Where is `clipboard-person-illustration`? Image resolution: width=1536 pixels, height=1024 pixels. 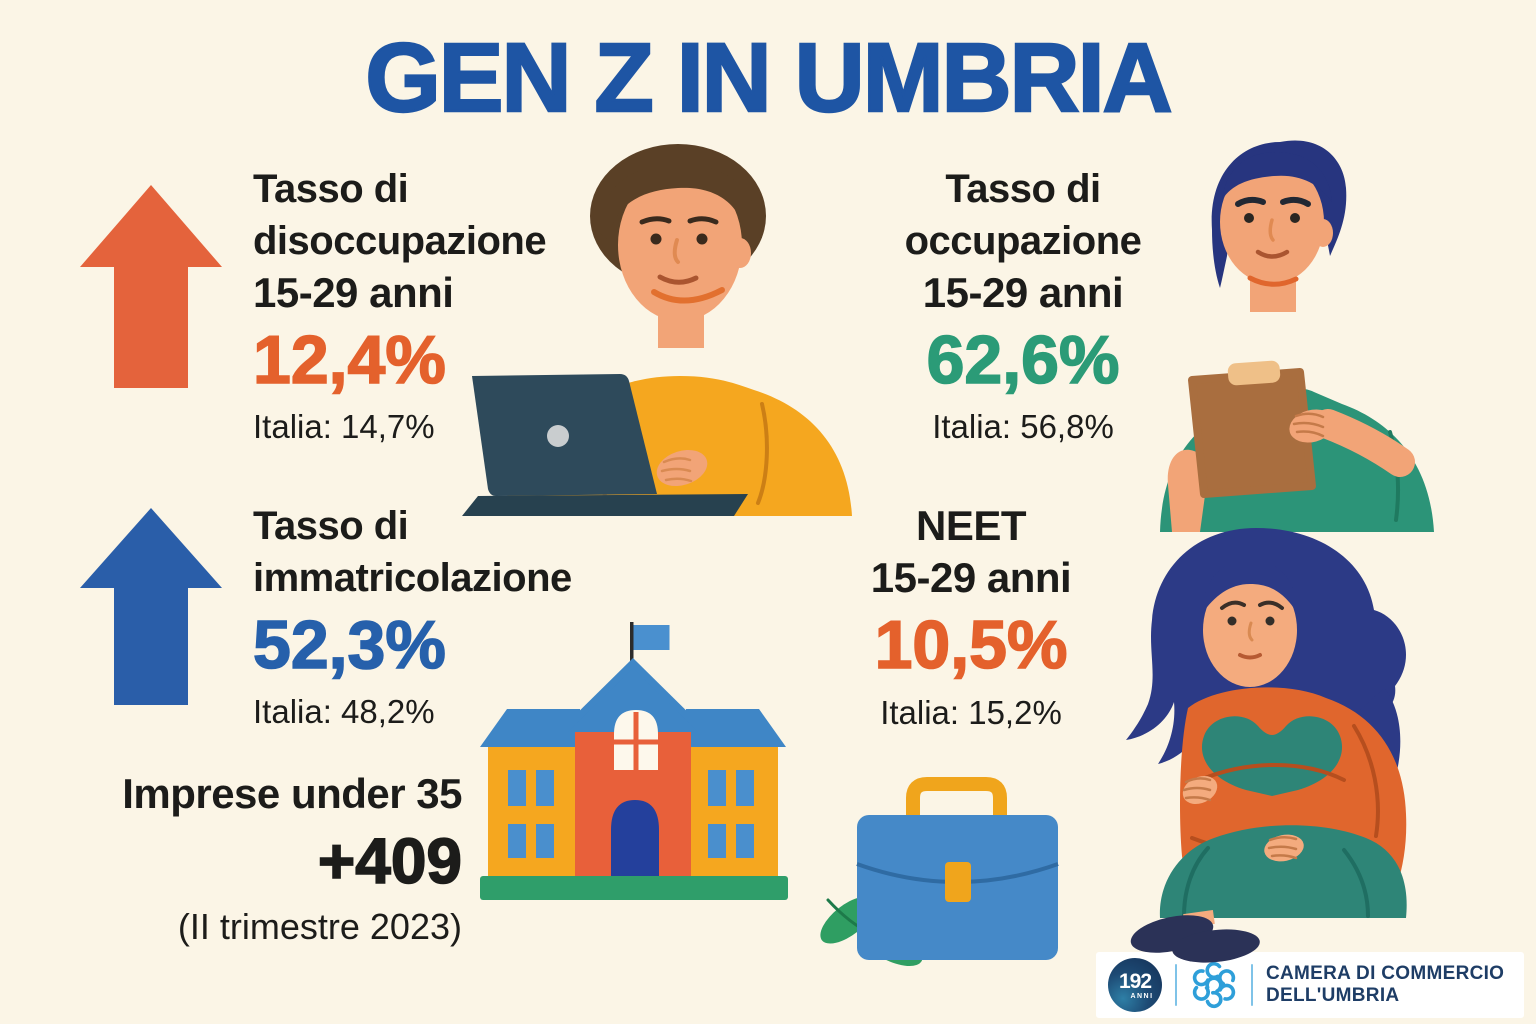
clipboard-person-illustration is located at coordinates (1297, 336).